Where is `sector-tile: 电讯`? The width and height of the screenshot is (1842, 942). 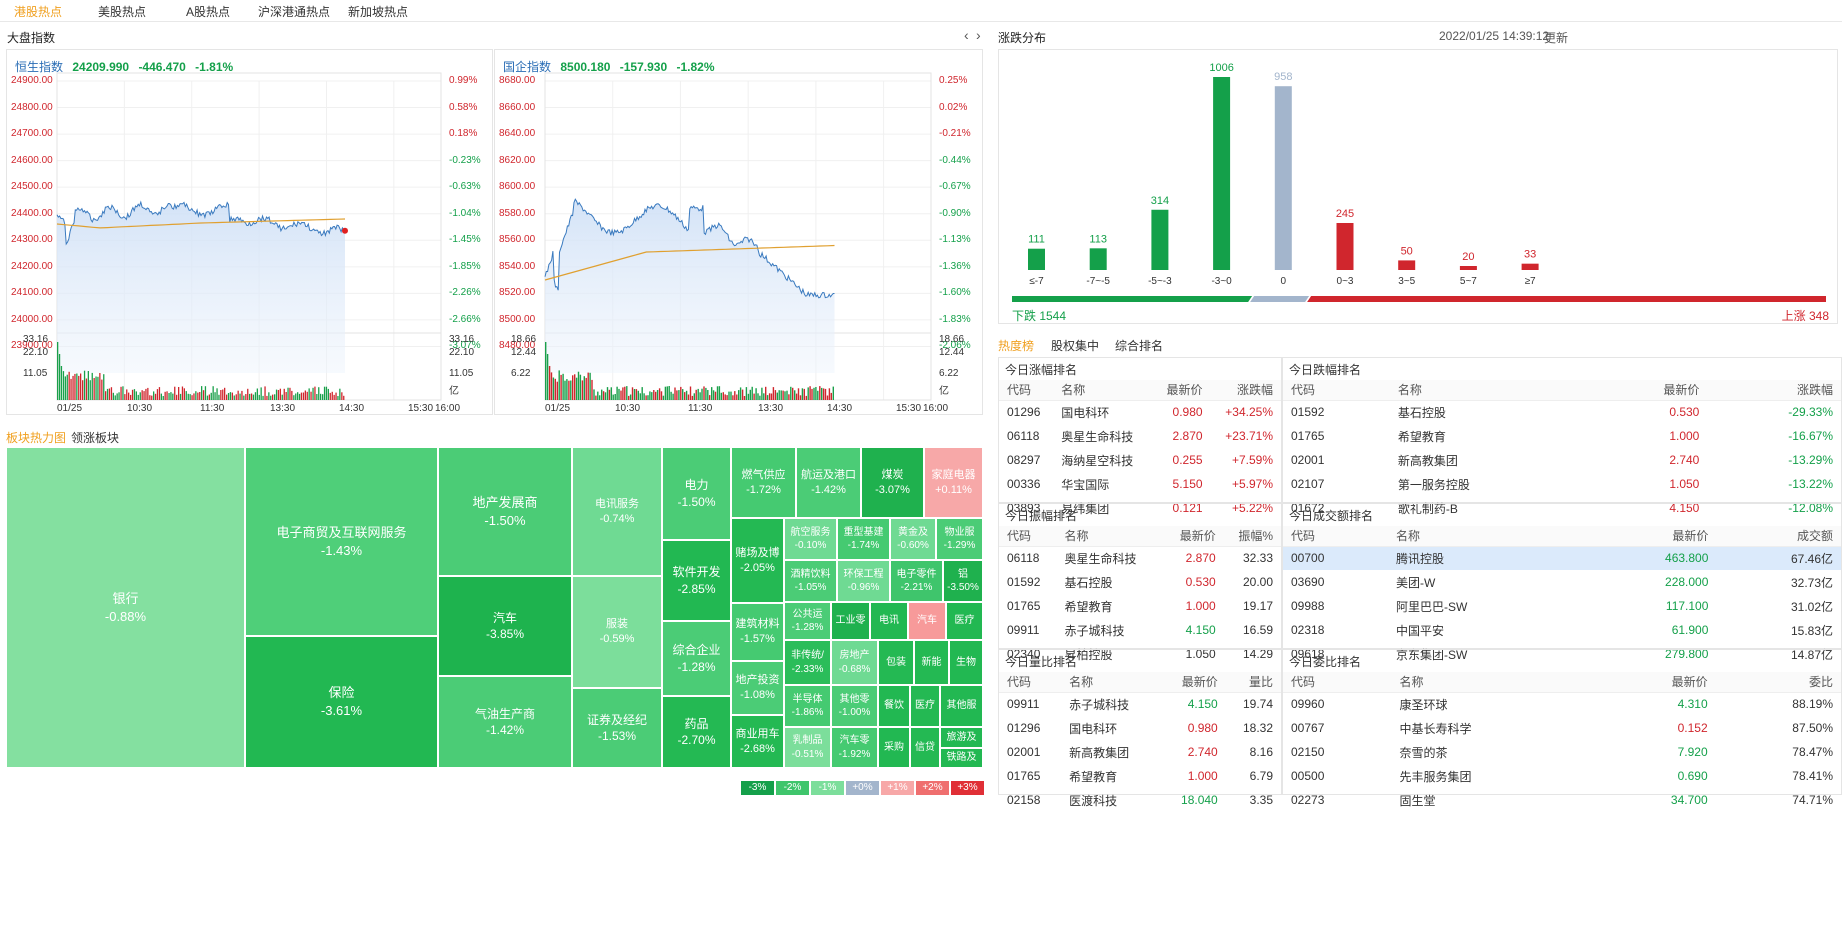
sector-tile: 电讯 is located at coordinates (889, 621).